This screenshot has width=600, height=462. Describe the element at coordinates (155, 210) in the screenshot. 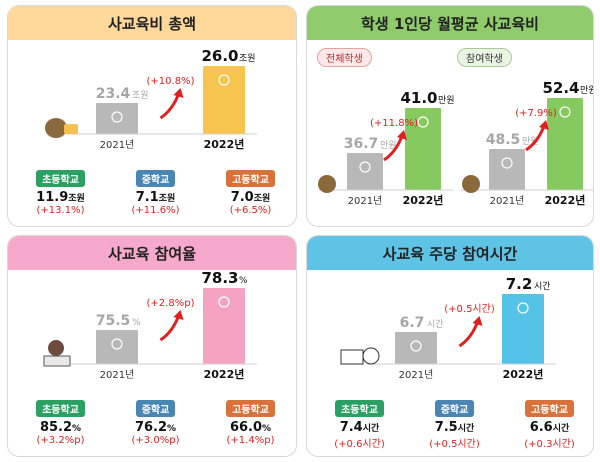

I see `breakdown-change: (+11.6%)` at that location.